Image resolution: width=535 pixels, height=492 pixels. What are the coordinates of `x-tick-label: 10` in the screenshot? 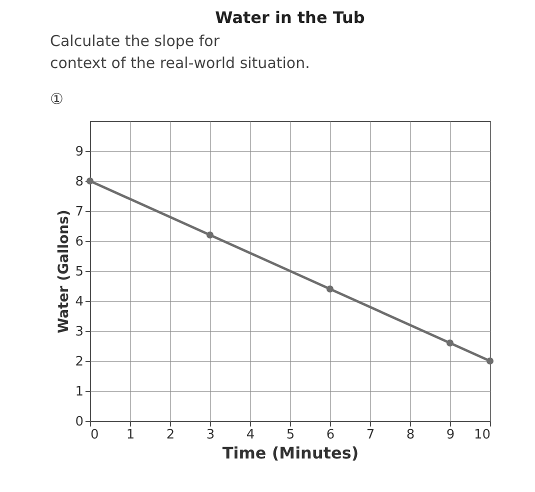 It's located at (482, 435).